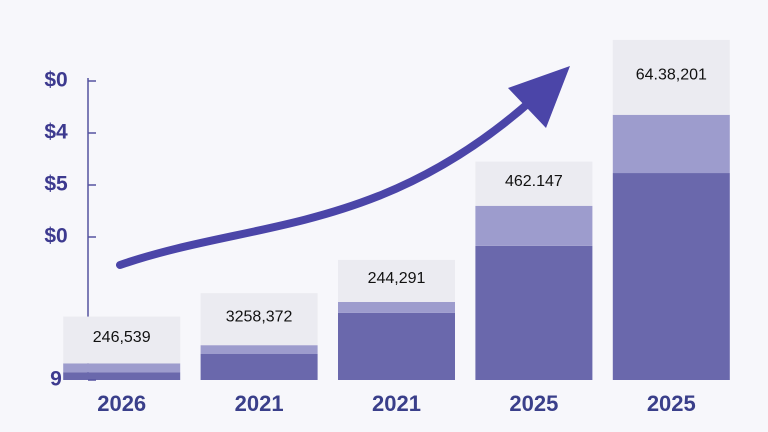 Image resolution: width=768 pixels, height=432 pixels. I want to click on bar-label: 246,539, so click(122, 337).